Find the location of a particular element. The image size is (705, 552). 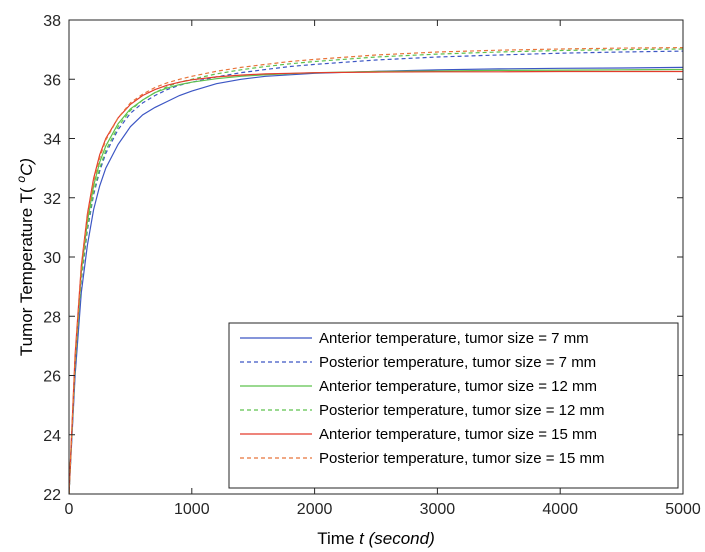

x-tick-label: 1000 is located at coordinates (192, 509).